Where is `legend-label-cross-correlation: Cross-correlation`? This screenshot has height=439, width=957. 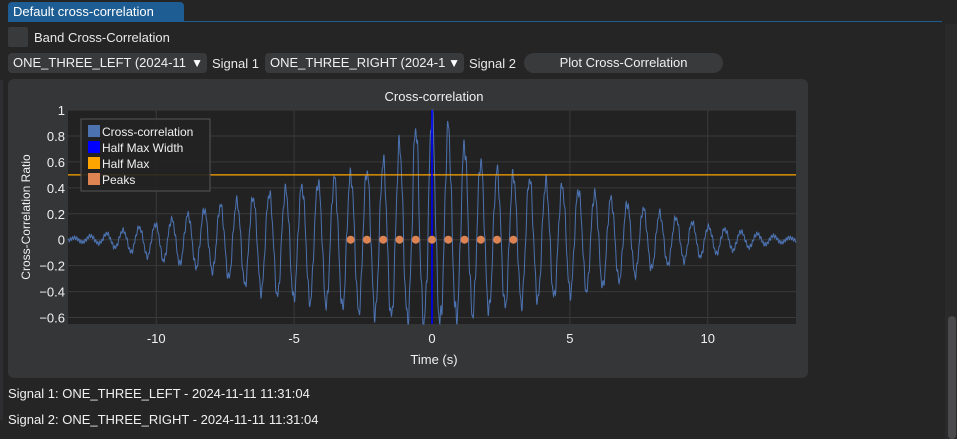 legend-label-cross-correlation: Cross-correlation is located at coordinates (147, 132).